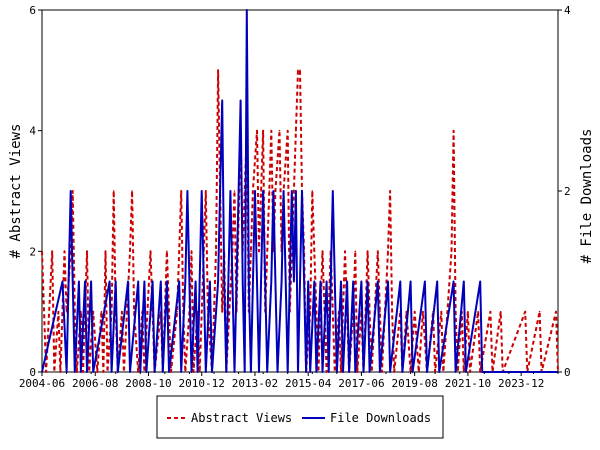  What do you see at coordinates (308, 383) in the screenshot?
I see `x-tick-label: 2015-04` at bounding box center [308, 383].